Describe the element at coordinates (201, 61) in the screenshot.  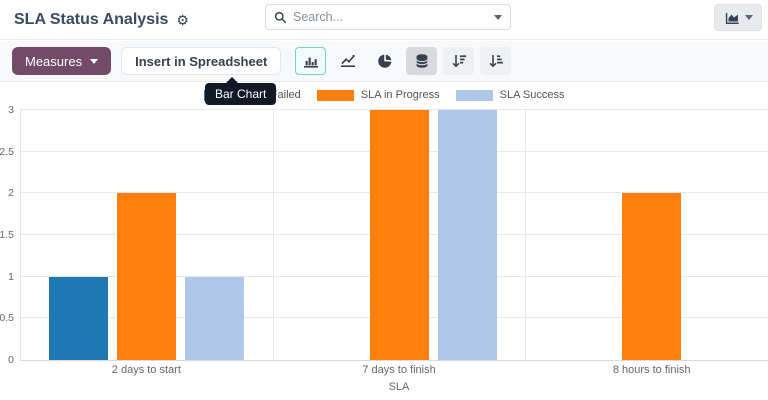
I see `insert-in-spreadsheet-button: Insert in Spreadsheet` at that location.